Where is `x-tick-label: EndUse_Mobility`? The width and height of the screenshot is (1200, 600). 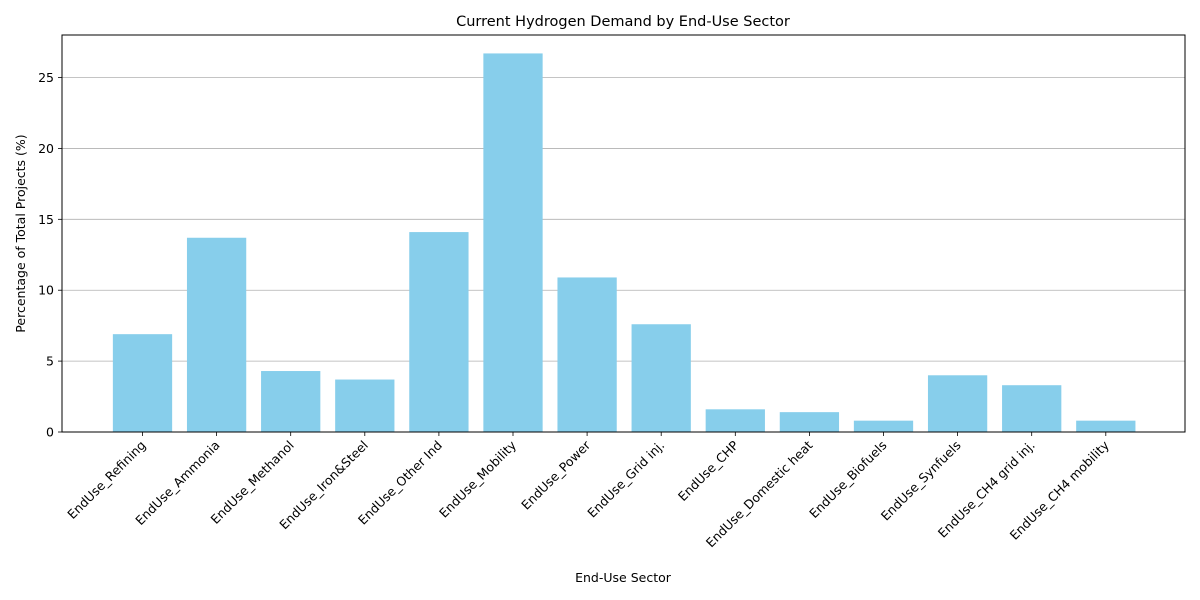
x-tick-label: EndUse_Mobility is located at coordinates (477, 478).